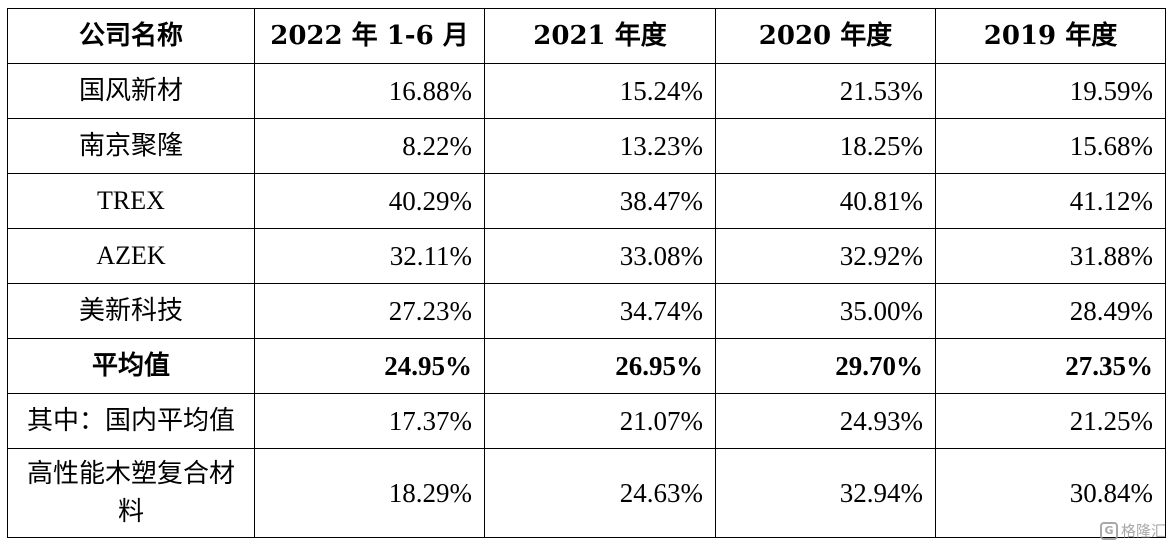 The height and width of the screenshot is (545, 1172). Describe the element at coordinates (1050, 311) in the screenshot. I see `value-cell: 28.49%` at that location.